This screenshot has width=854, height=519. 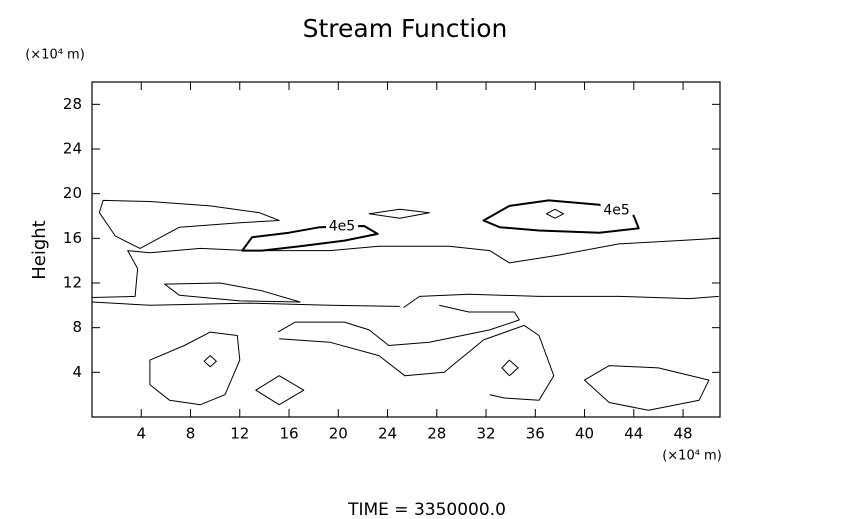 What do you see at coordinates (436, 434) in the screenshot?
I see `x-tick-label: 28` at bounding box center [436, 434].